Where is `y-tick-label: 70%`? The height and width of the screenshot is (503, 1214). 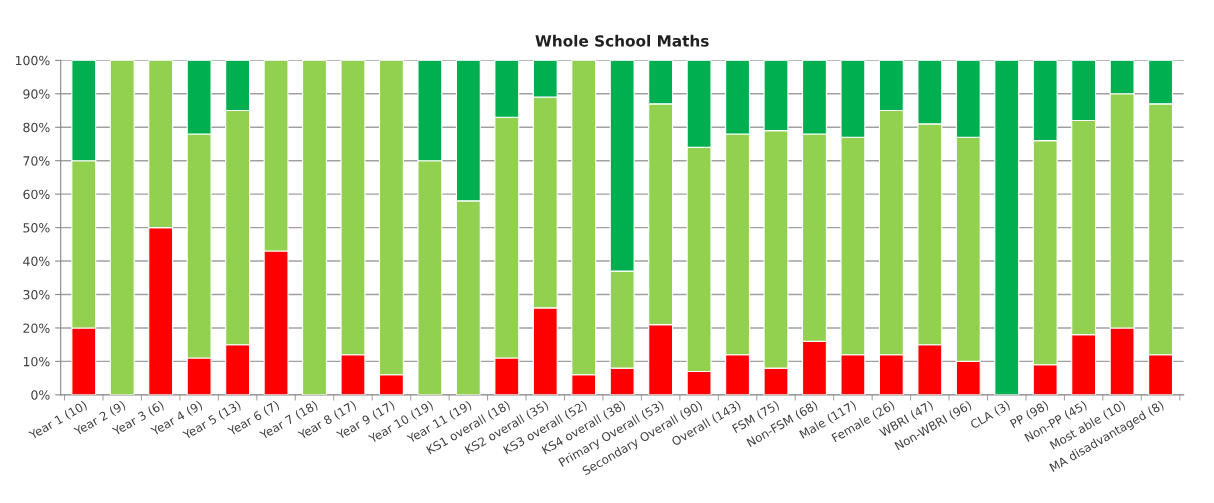
y-tick-label: 70% is located at coordinates (36, 161).